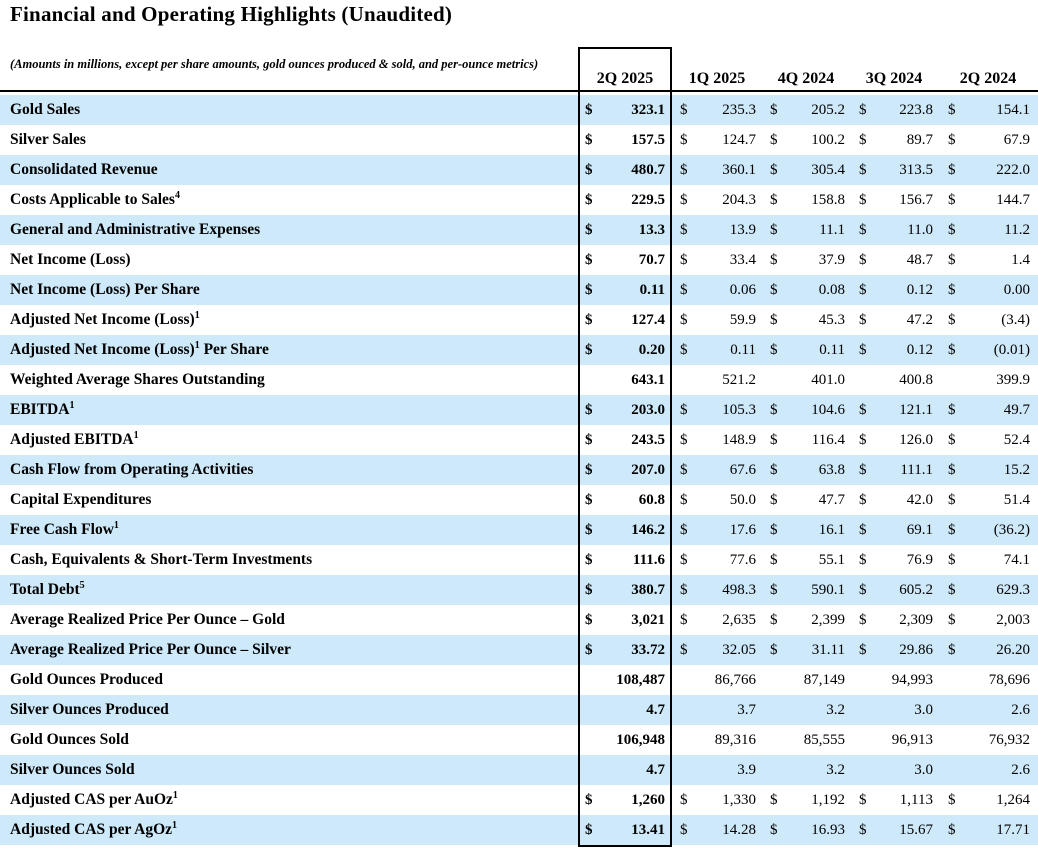 The width and height of the screenshot is (1038, 851). I want to click on value-cell-2q2024: 76,932, so click(1009, 739).